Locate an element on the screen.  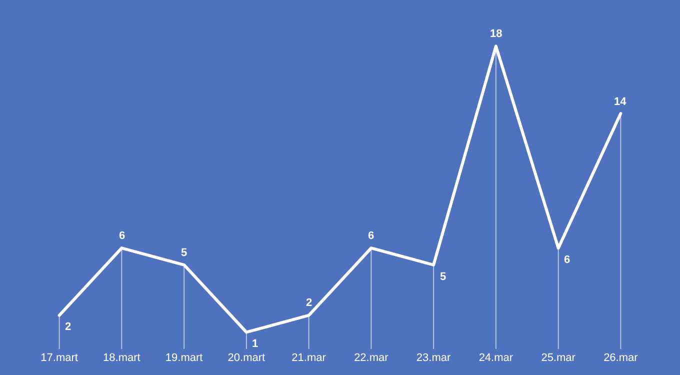
data-label: 14 is located at coordinates (621, 102).